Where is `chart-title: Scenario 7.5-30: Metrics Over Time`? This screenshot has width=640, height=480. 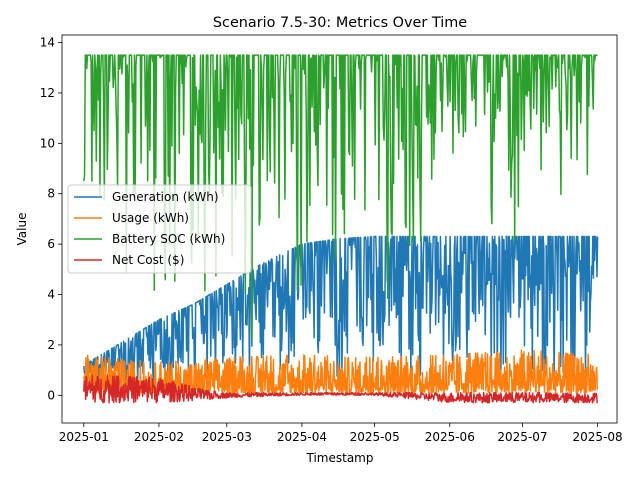
chart-title: Scenario 7.5-30: Metrics Over Time is located at coordinates (340, 23).